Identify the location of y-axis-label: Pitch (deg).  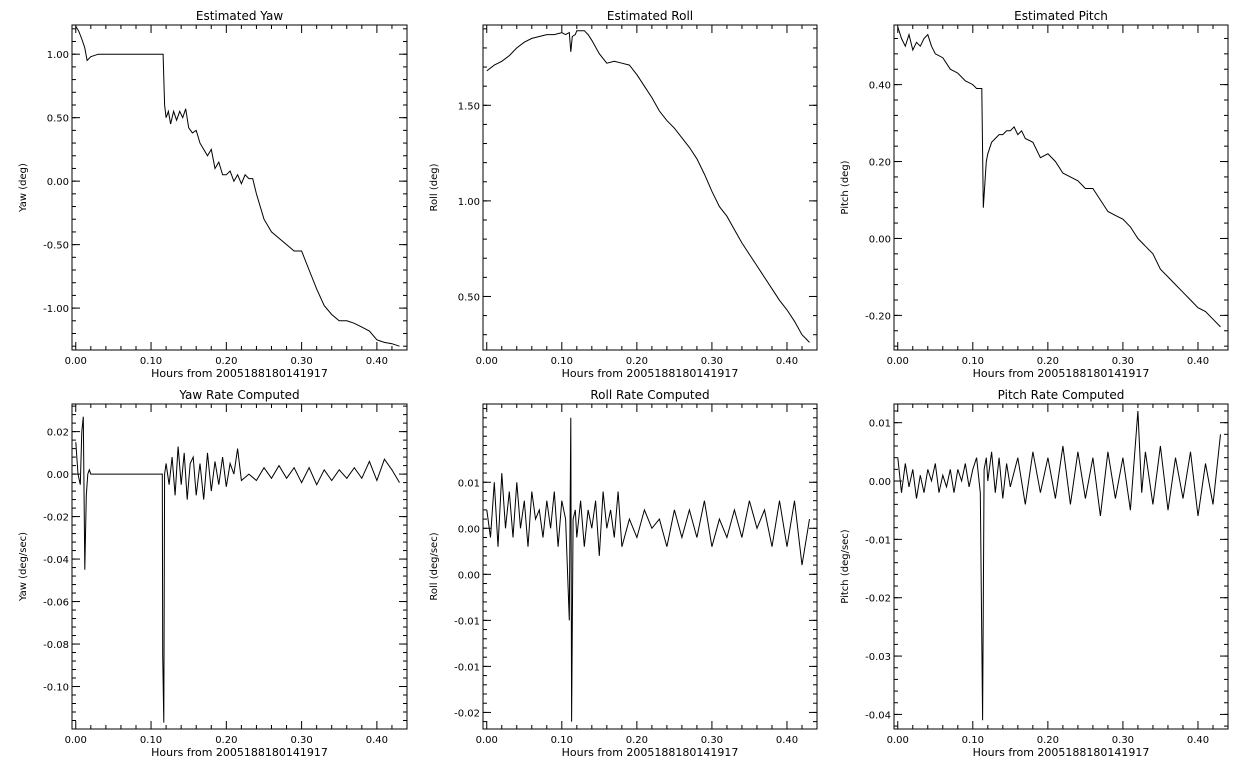
(845, 187).